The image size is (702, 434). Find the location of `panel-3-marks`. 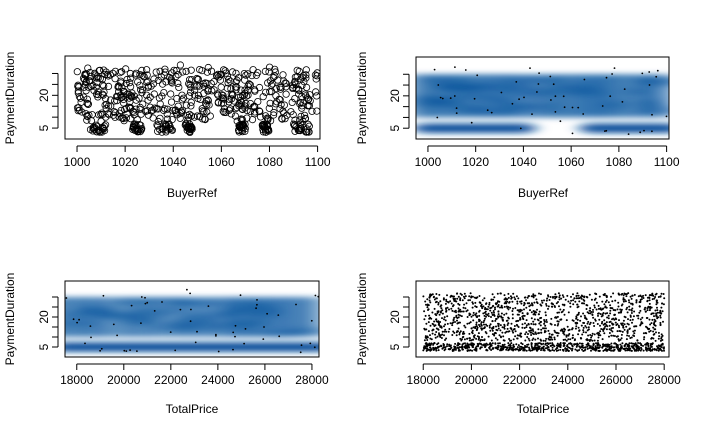

panel-3-marks is located at coordinates (192, 319).